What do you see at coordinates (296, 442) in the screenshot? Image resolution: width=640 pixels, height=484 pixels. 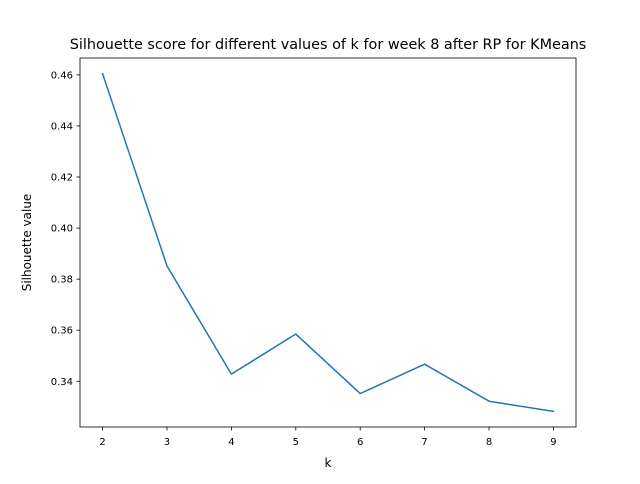 I see `x-tick-label: 5` at bounding box center [296, 442].